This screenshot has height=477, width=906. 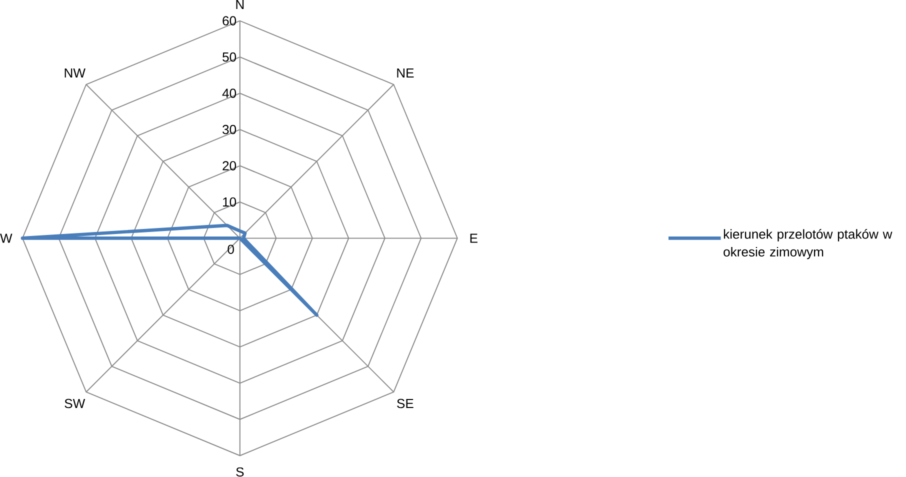 I want to click on spoke-label: W, so click(x=6, y=238).